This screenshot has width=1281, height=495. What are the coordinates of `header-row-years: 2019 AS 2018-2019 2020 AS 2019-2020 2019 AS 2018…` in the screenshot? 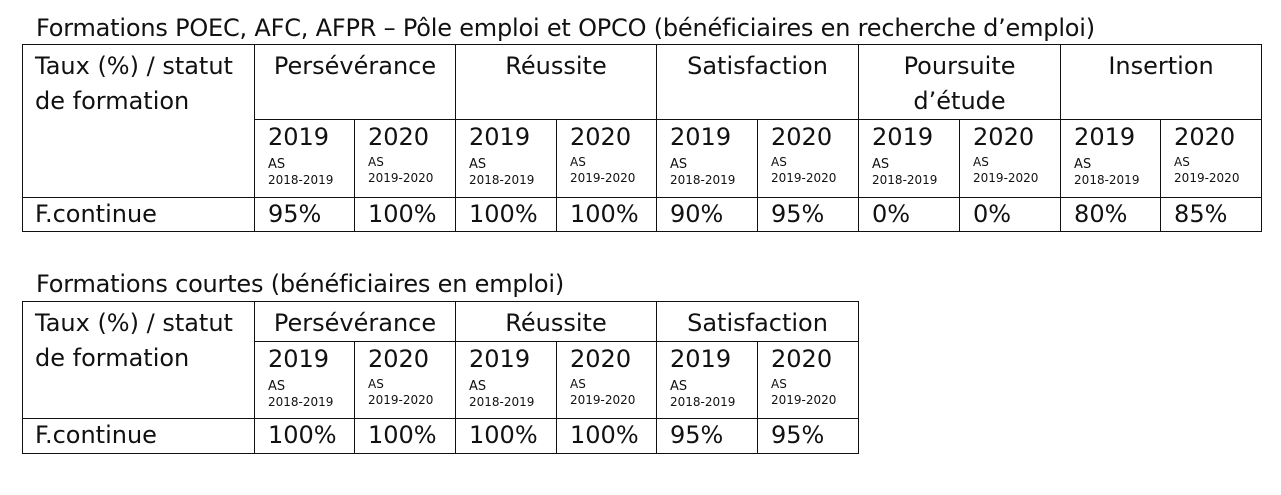 It's located at (441, 380).